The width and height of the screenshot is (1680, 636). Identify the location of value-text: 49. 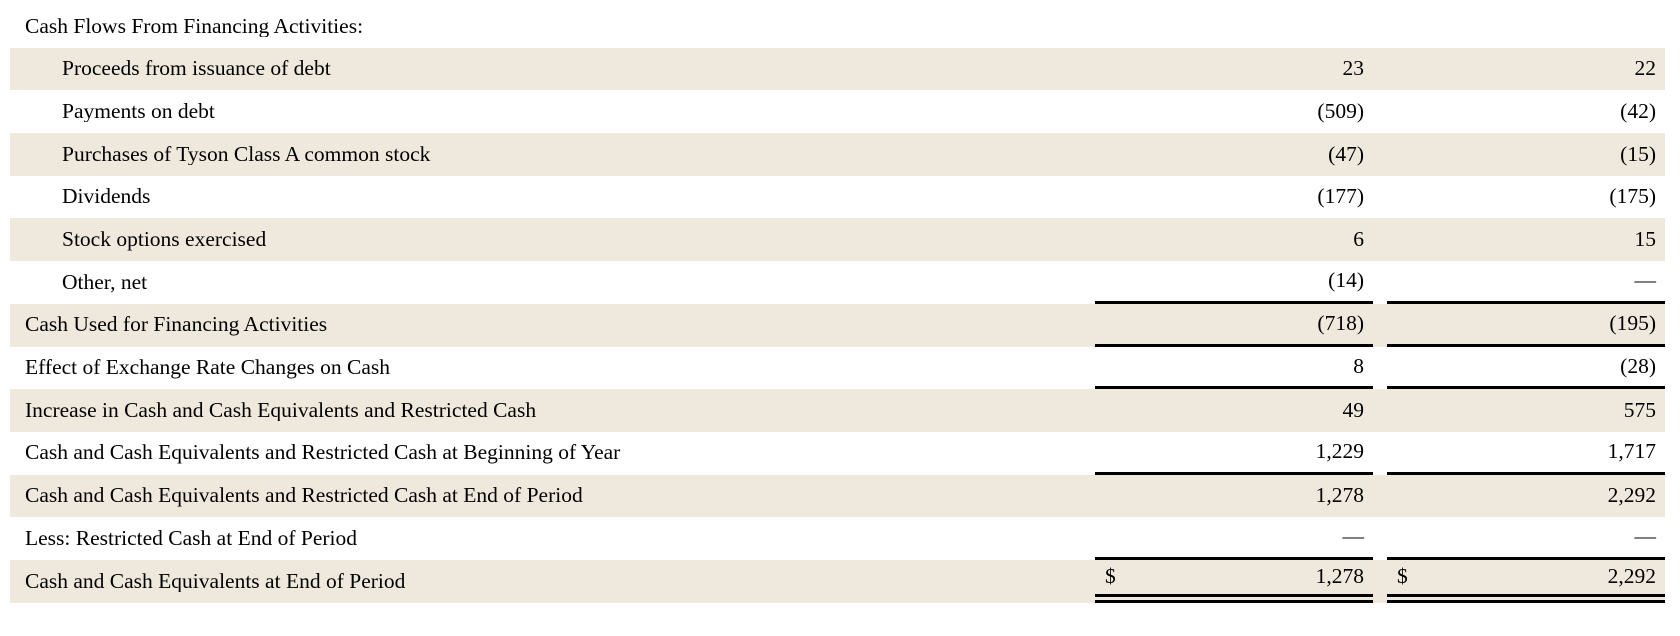
(1353, 409).